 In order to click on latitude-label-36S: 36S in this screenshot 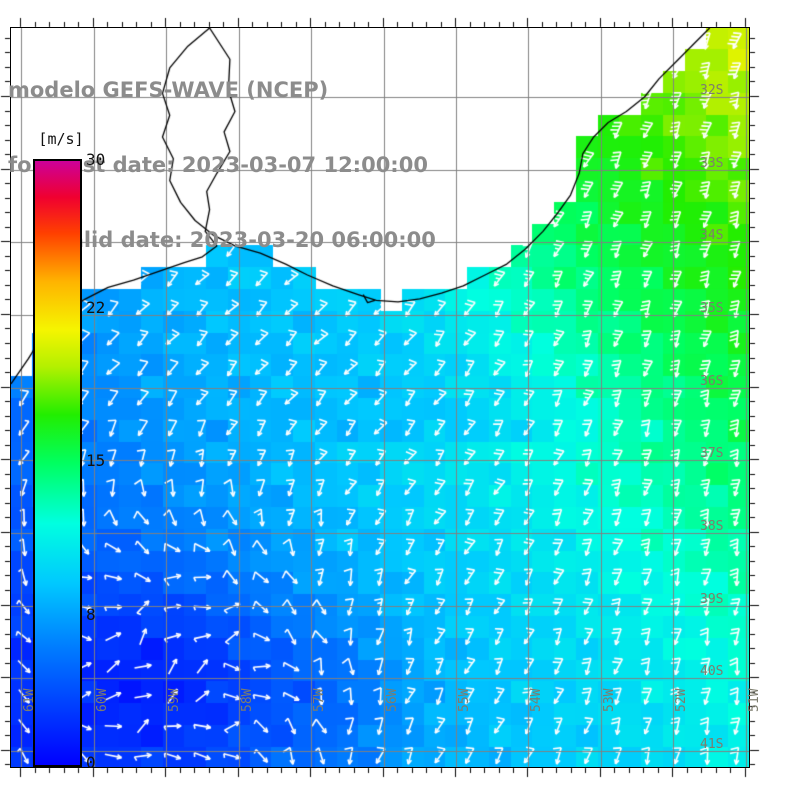, I will do `click(712, 381)`.